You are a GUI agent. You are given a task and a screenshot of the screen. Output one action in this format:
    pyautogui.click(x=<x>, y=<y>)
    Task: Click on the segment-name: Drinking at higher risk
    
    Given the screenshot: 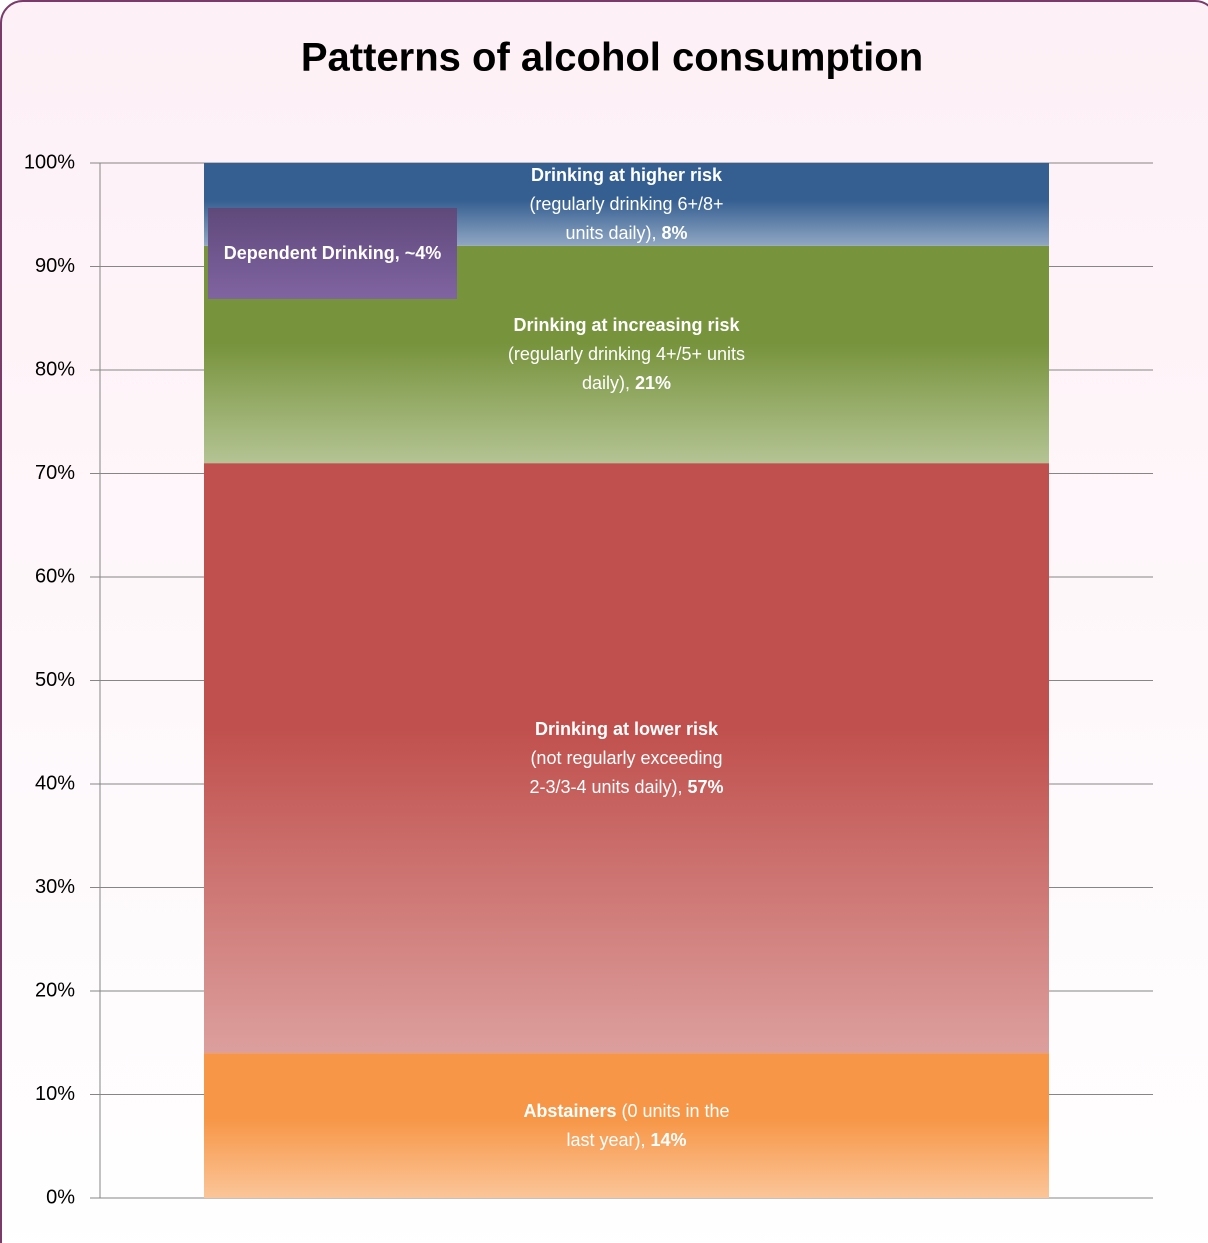 What is the action you would take?
    pyautogui.click(x=626, y=174)
    